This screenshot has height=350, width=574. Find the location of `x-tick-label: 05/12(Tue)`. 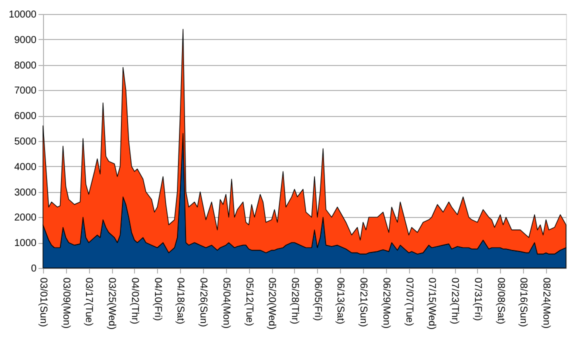

x-tick-label: 05/12(Tue) is located at coordinates (248, 302).